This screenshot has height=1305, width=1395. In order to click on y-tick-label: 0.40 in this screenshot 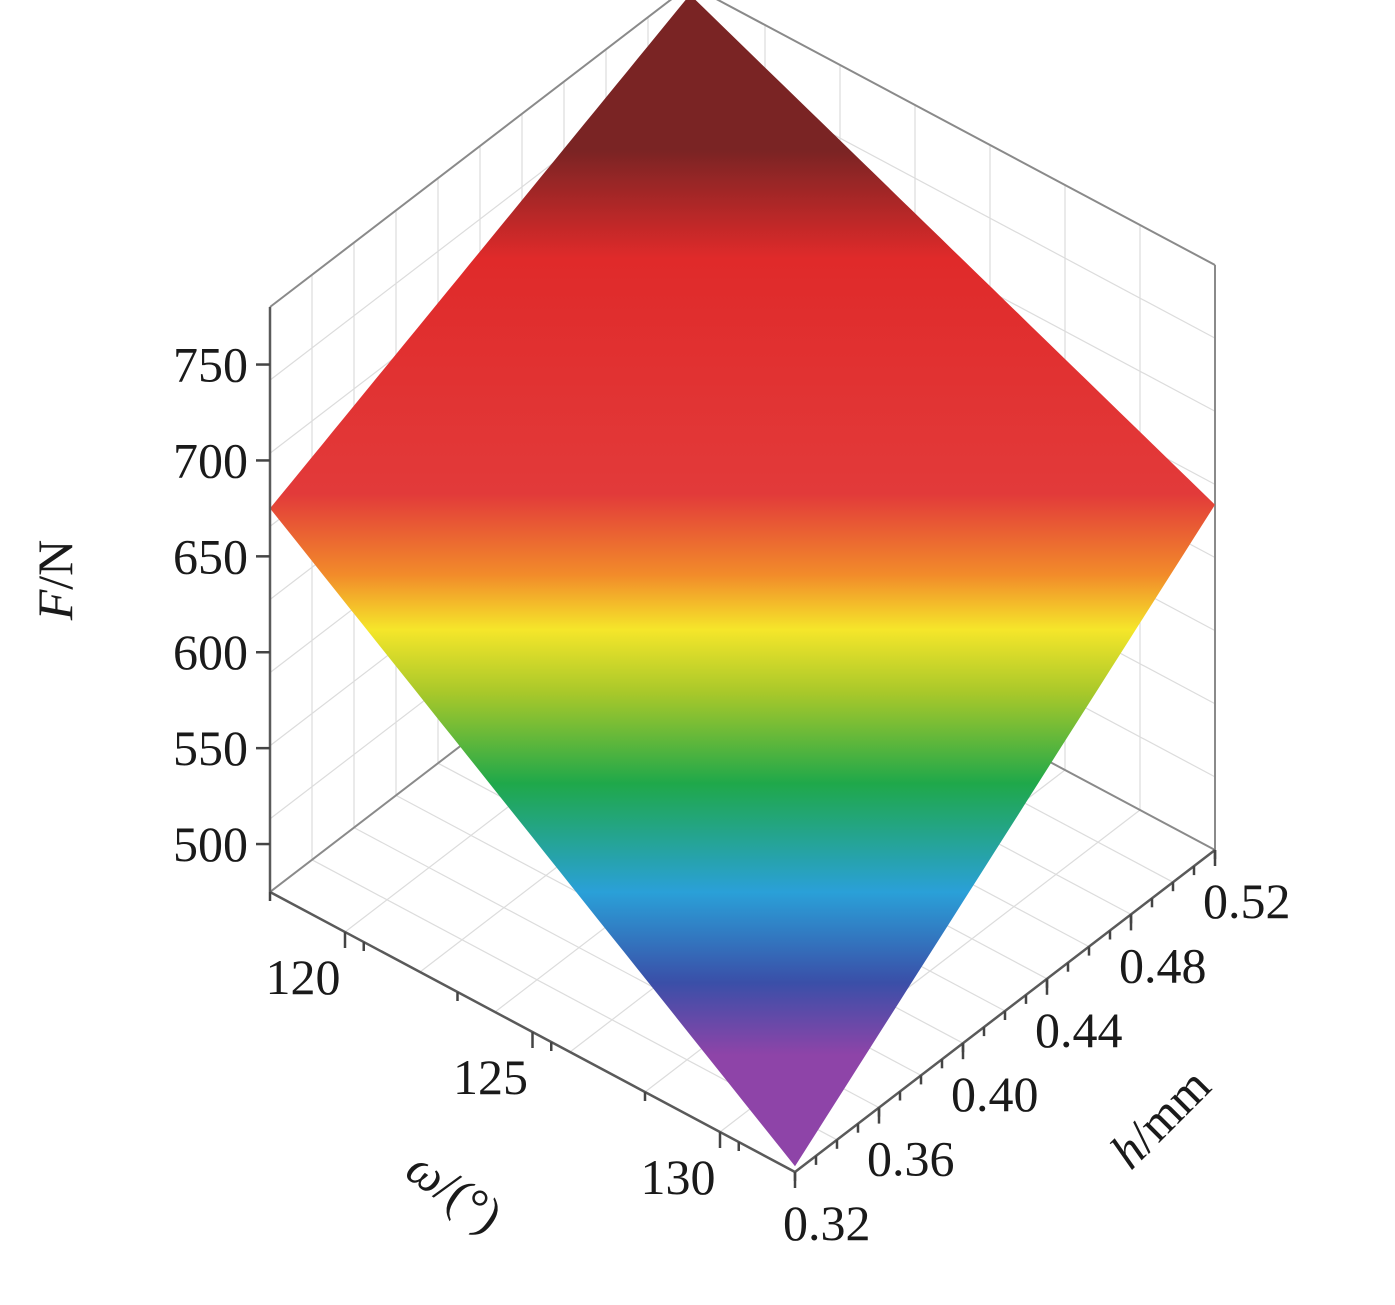, I will do `click(995, 1094)`.